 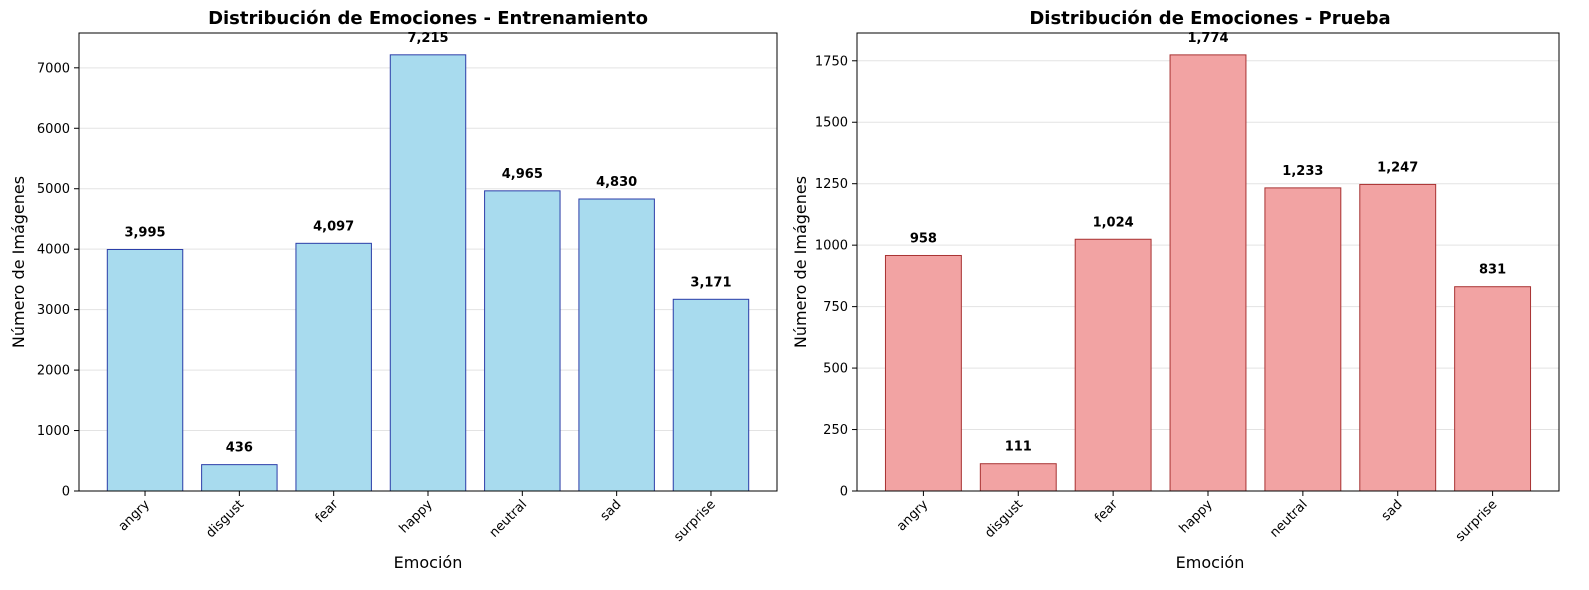 I want to click on y-tick-label: 5000, so click(x=53, y=189).